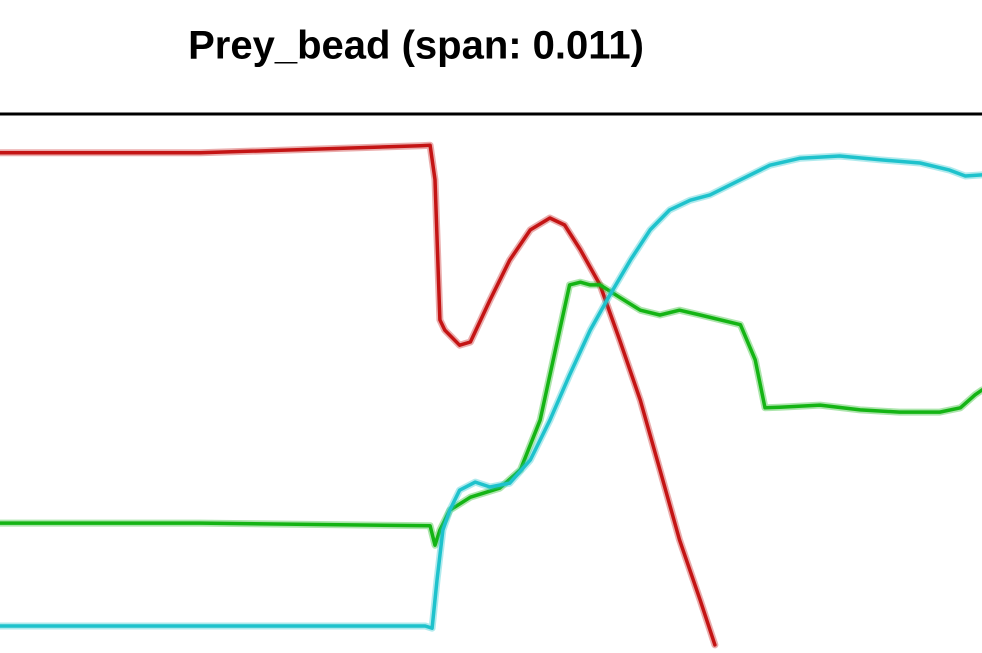 The image size is (982, 653). What do you see at coordinates (416, 46) in the screenshot?
I see `chart-title: Prey_bead (span: 0.011)` at bounding box center [416, 46].